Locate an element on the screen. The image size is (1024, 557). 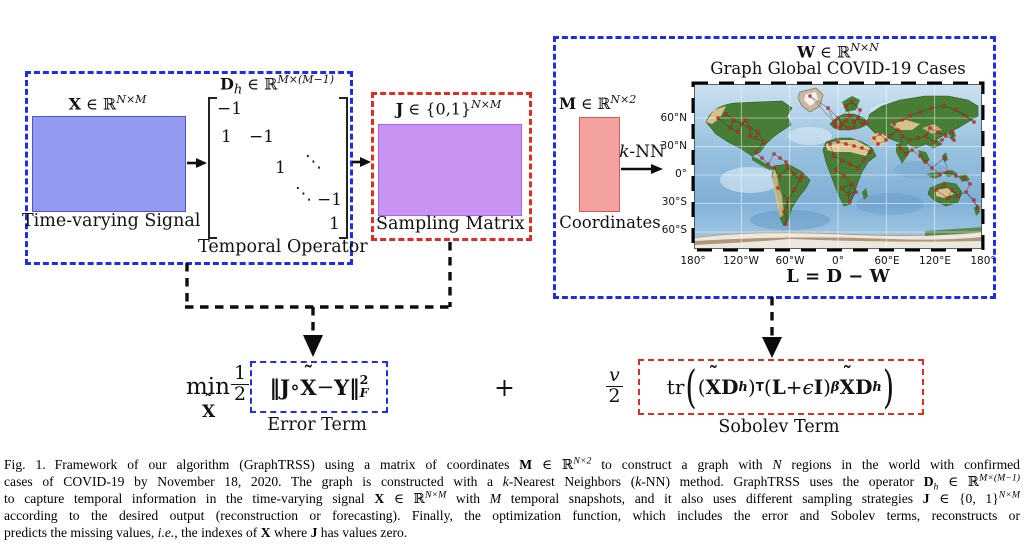
beta-sup: β is located at coordinates (835, 387).